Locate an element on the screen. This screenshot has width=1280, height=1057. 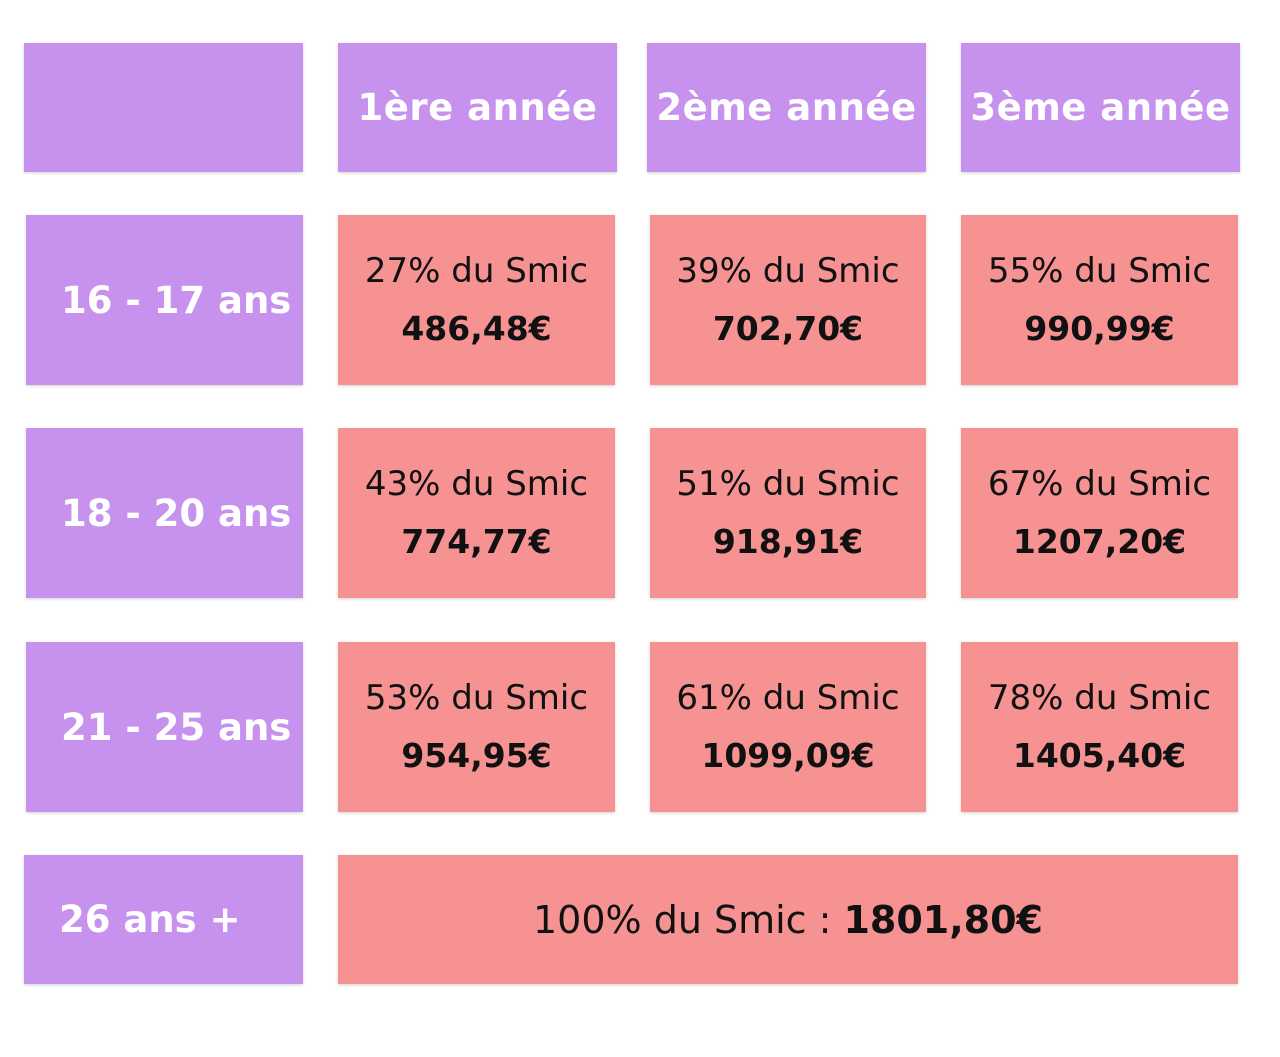
value-cell-16-17-year-3: 55% du Smic 990,99€ is located at coordinates (1099, 300).